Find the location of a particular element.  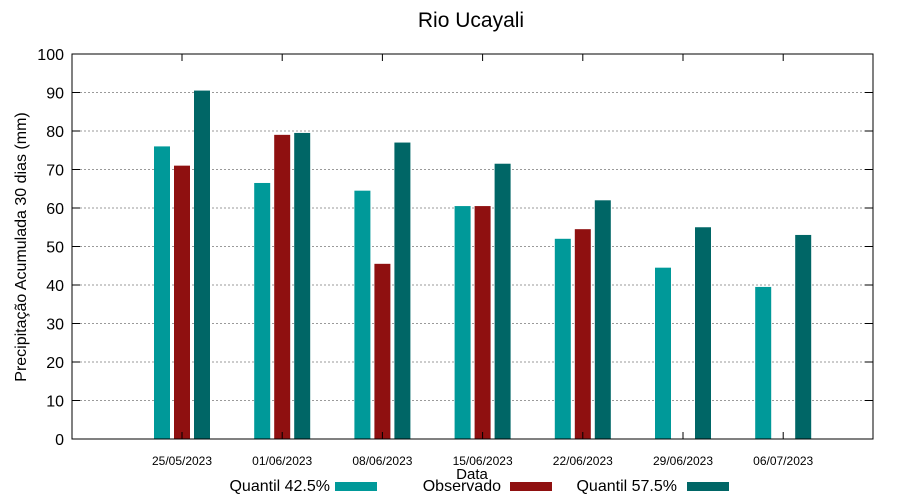

x-tick-label: 06/07/2023 is located at coordinates (783, 461).